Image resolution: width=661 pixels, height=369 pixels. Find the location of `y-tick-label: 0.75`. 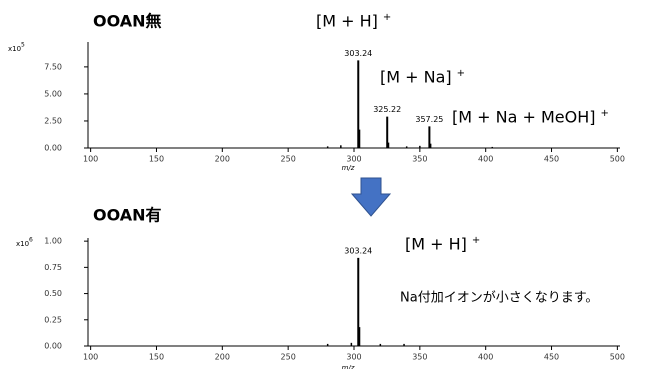

y-tick-label: 0.75 is located at coordinates (53, 267).